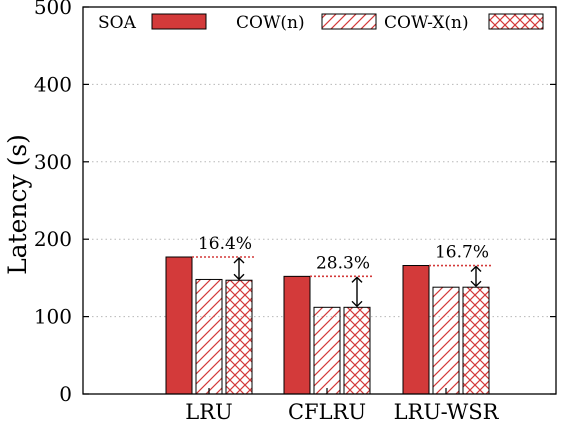 This screenshot has height=425, width=566. Describe the element at coordinates (53, 9) in the screenshot. I see `y-tick-label: 500` at that location.